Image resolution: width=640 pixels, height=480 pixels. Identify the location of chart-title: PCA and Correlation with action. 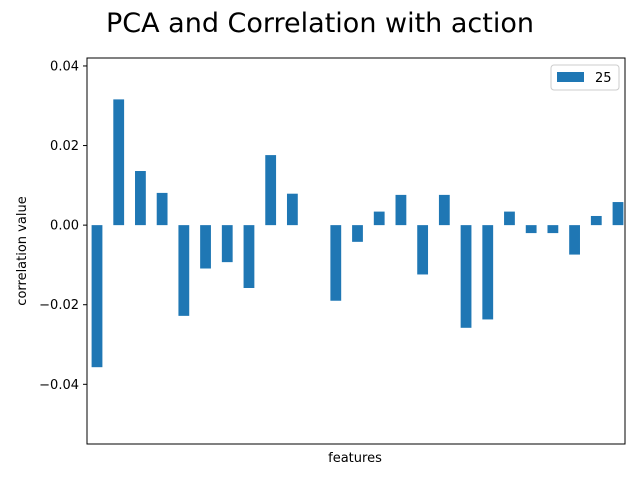
(320, 23).